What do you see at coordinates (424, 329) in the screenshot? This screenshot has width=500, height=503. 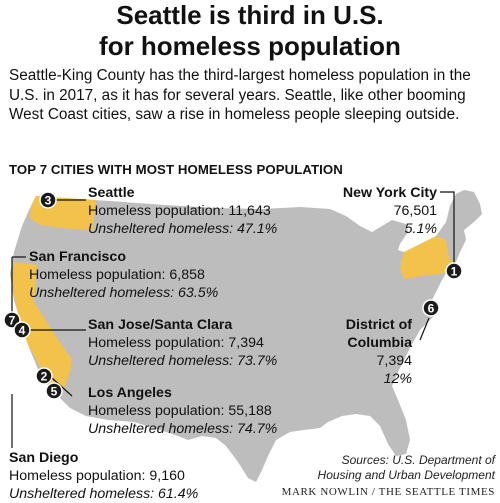 I see `leader-dc` at bounding box center [424, 329].